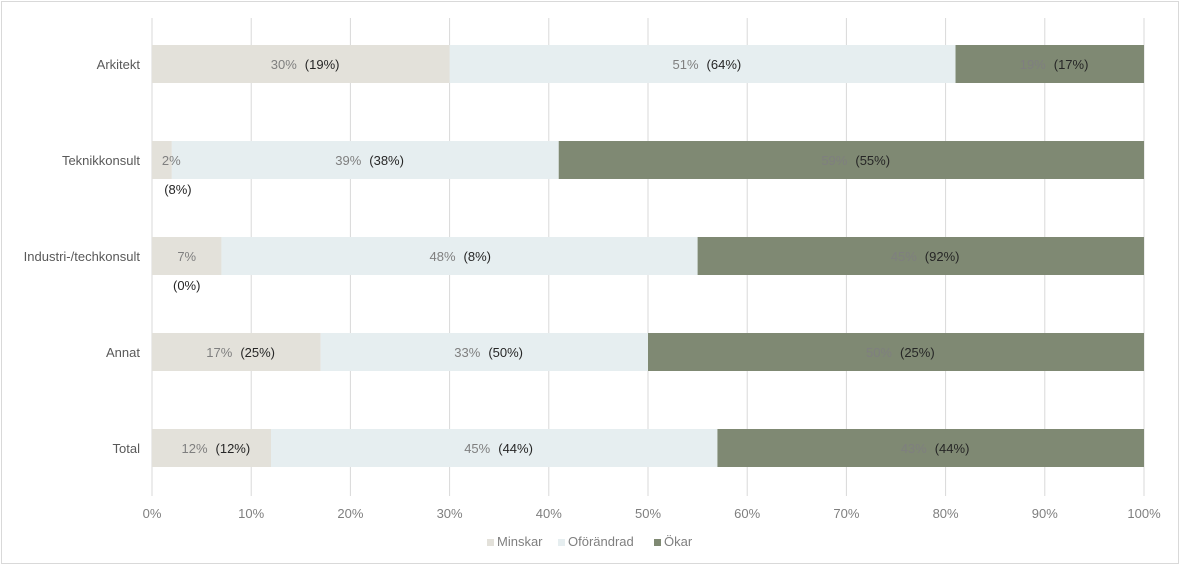 The width and height of the screenshot is (1180, 565). What do you see at coordinates (1144, 513) in the screenshot?
I see `x-tick-label: 100%` at bounding box center [1144, 513].